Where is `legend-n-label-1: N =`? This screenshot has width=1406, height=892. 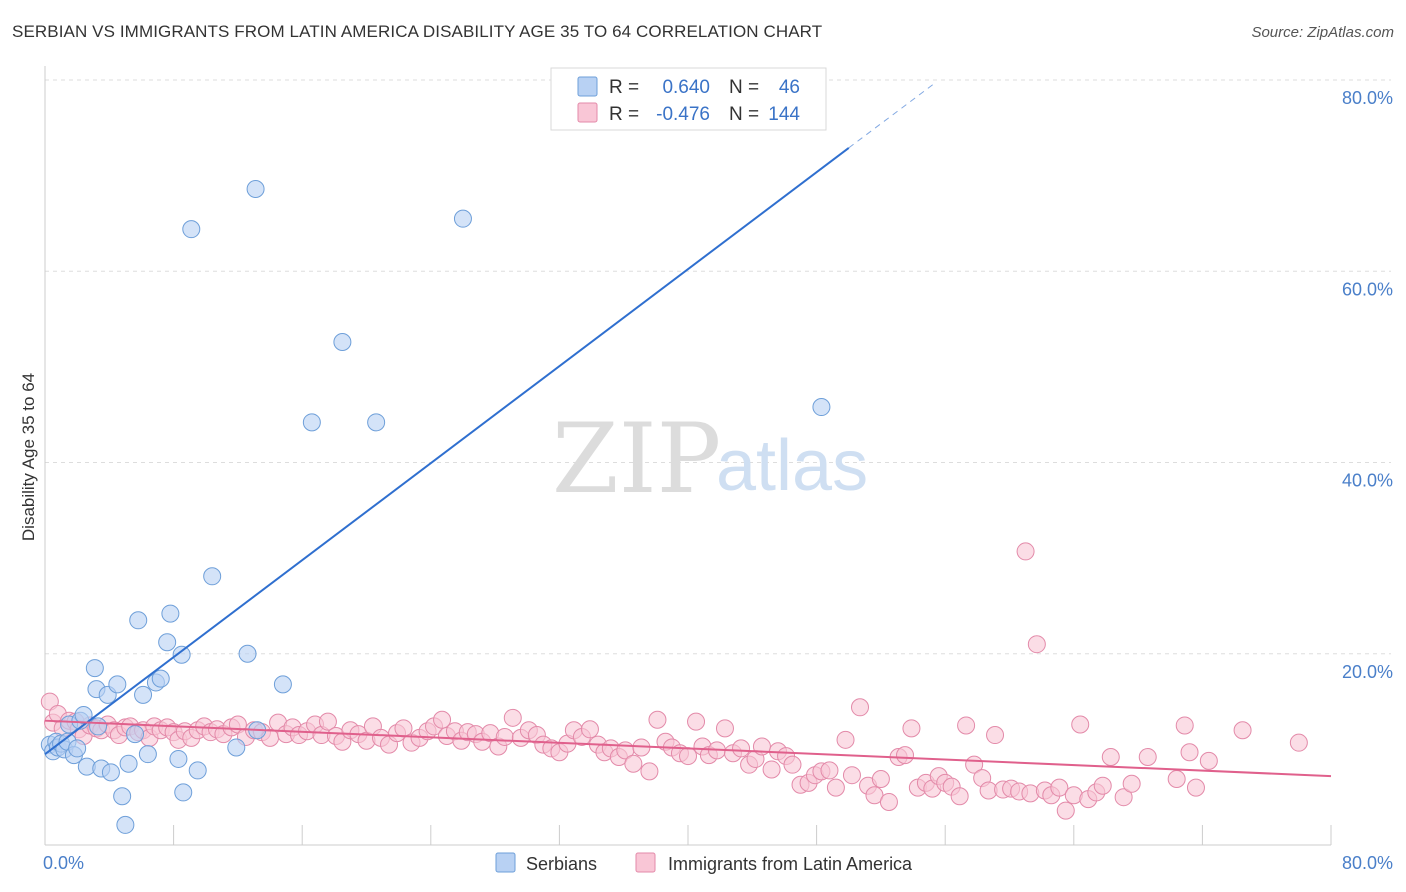
legend-n-label-1: N = is located at coordinates (744, 87).